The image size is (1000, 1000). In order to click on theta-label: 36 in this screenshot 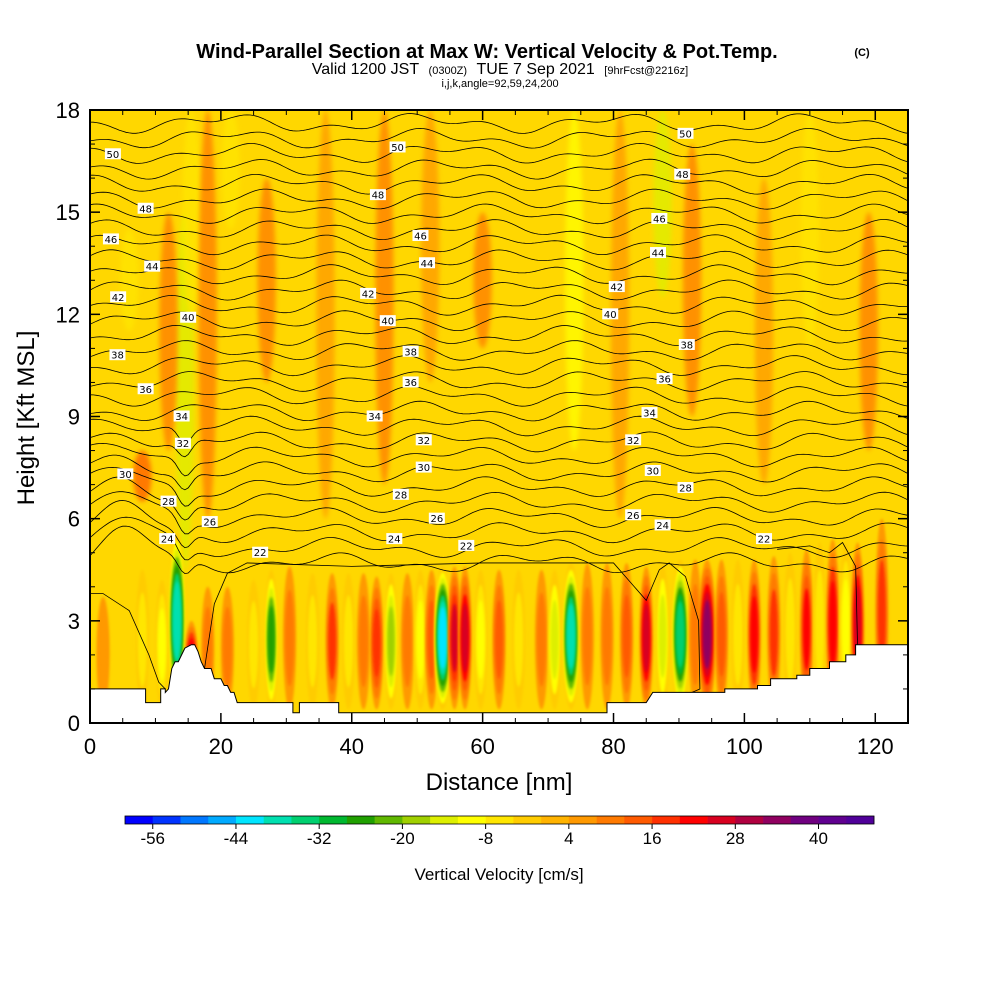, I will do `click(410, 382)`.